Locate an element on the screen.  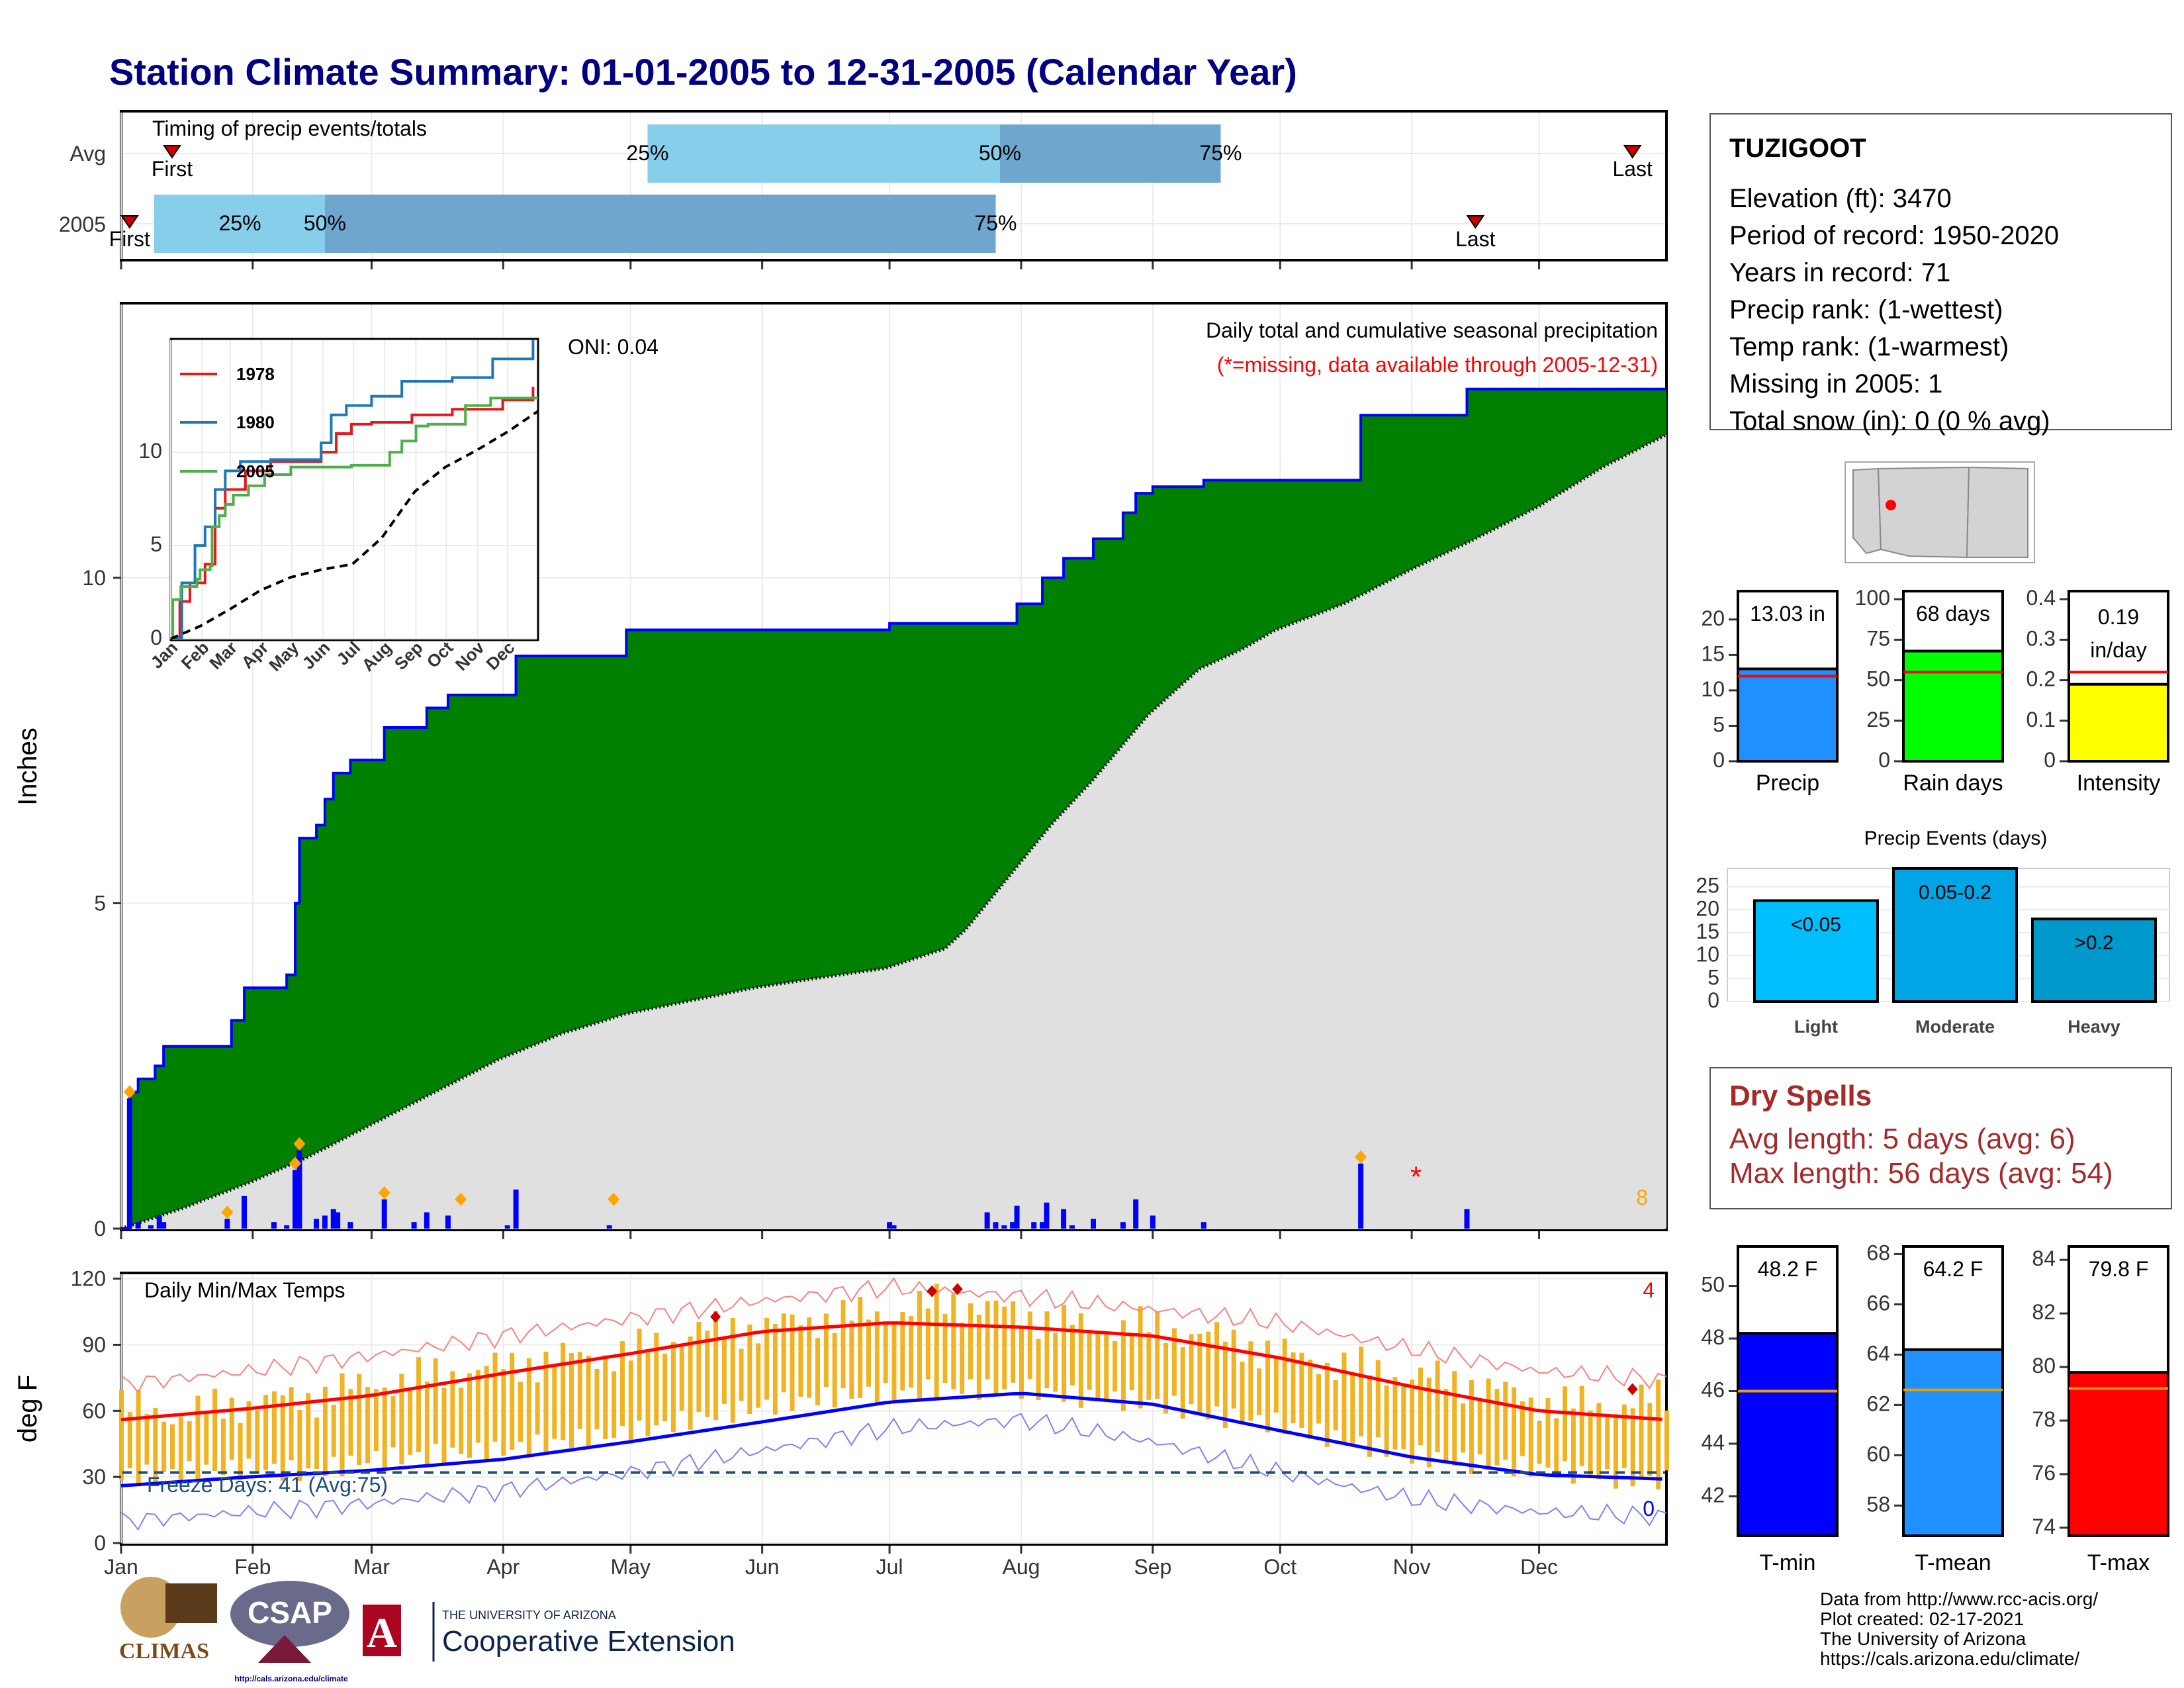
summary-y-tick-label: 0.2 is located at coordinates (2041, 679).